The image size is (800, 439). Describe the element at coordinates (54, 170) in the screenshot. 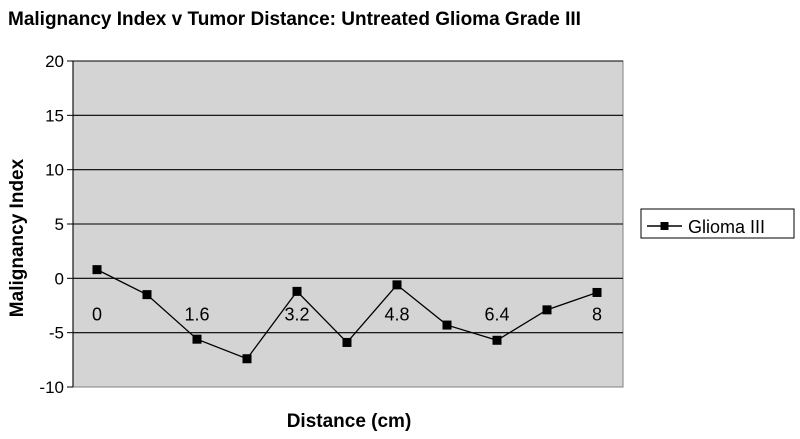

I see `y-tick-label: 10` at that location.